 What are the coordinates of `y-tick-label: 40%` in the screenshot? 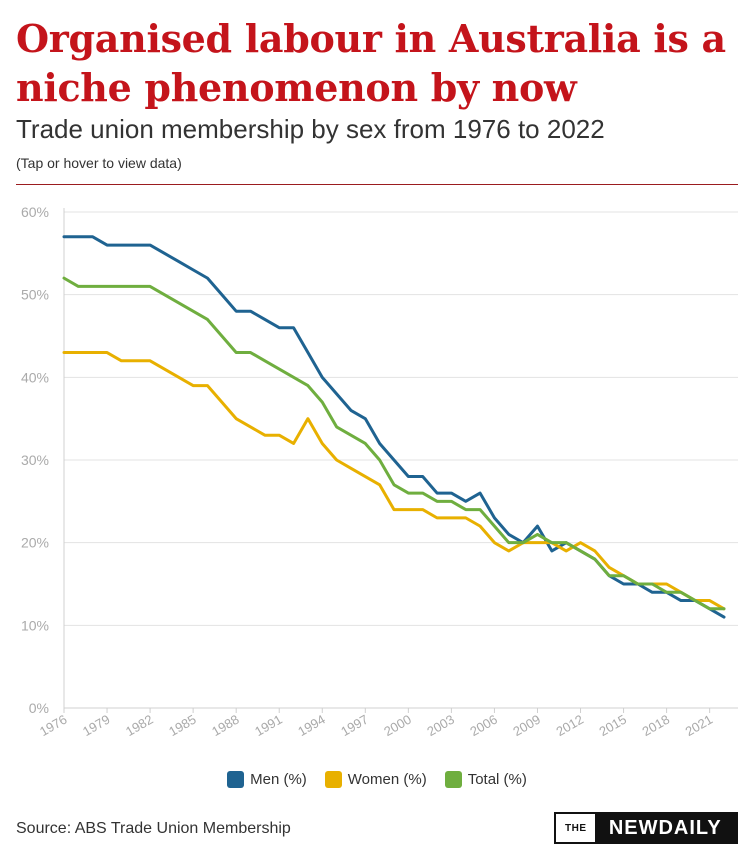 It's located at (35, 377).